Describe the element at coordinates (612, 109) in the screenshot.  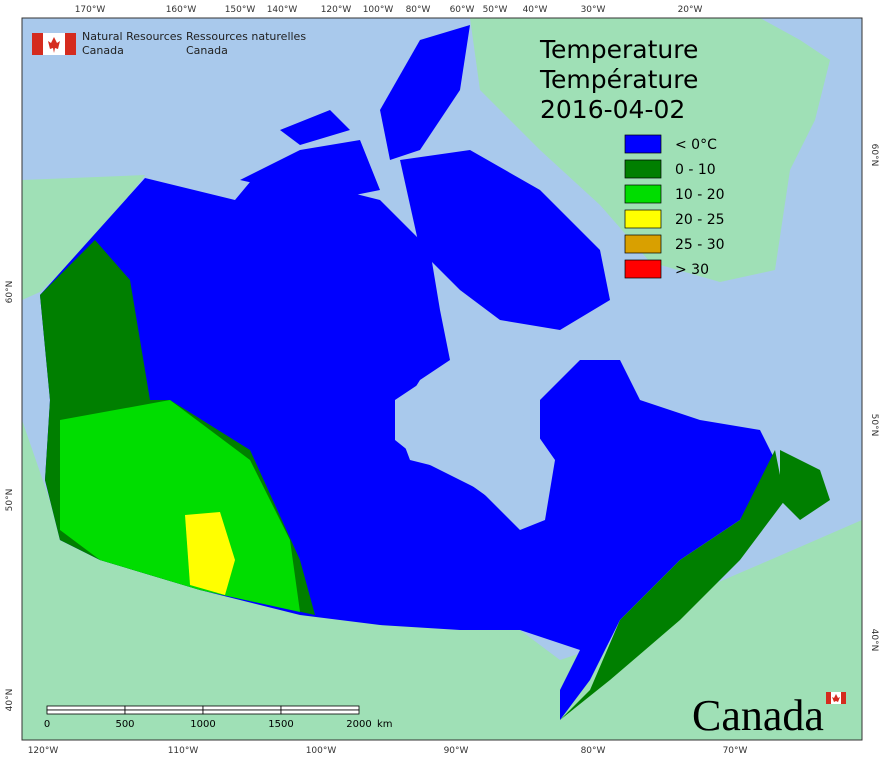
I see `title-date: 2016-04-02` at that location.